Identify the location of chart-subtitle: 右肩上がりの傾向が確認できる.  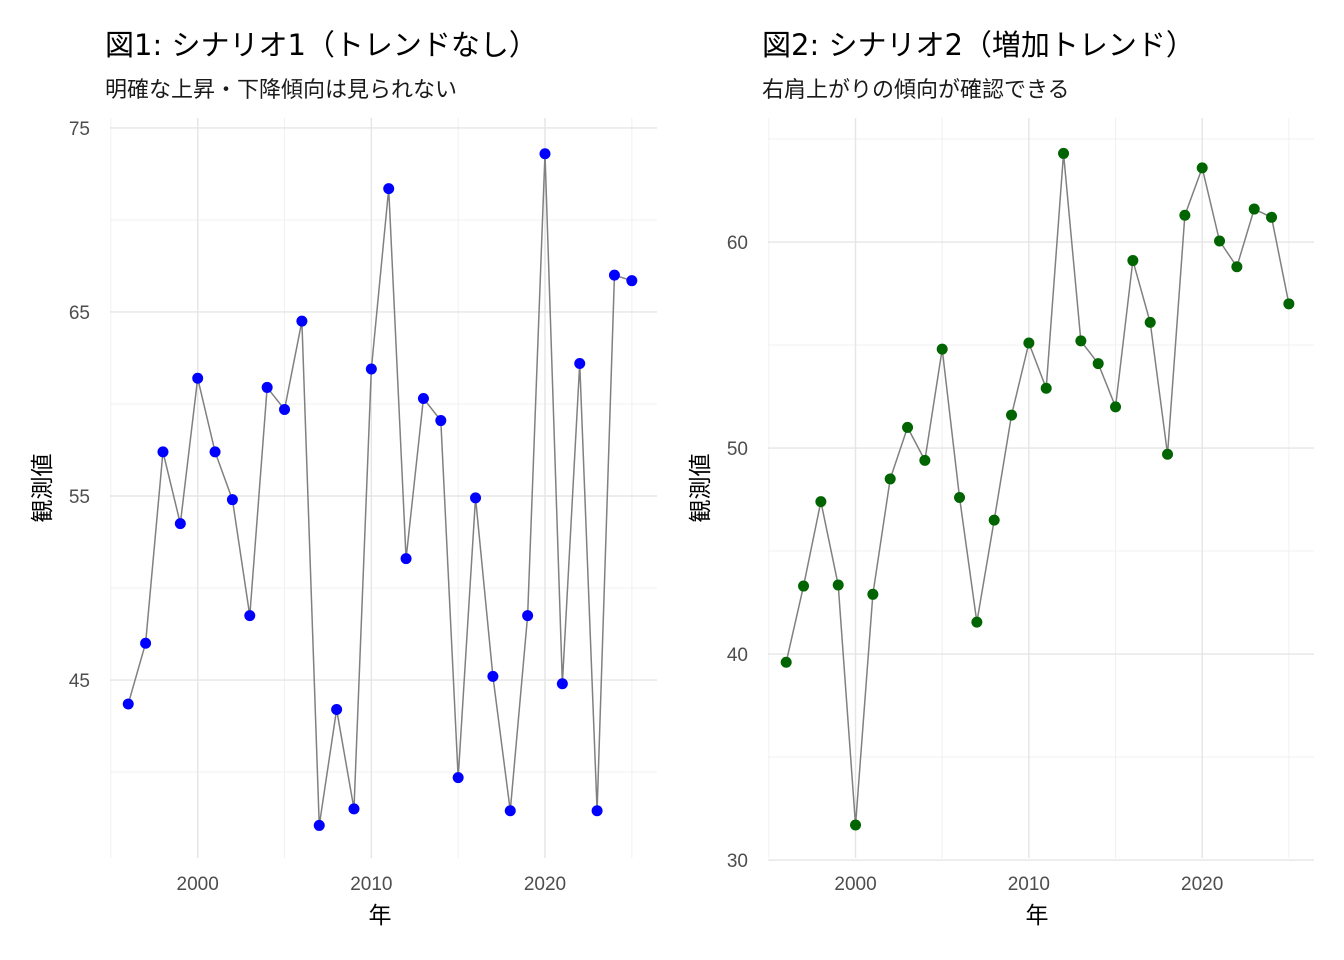
(916, 90).